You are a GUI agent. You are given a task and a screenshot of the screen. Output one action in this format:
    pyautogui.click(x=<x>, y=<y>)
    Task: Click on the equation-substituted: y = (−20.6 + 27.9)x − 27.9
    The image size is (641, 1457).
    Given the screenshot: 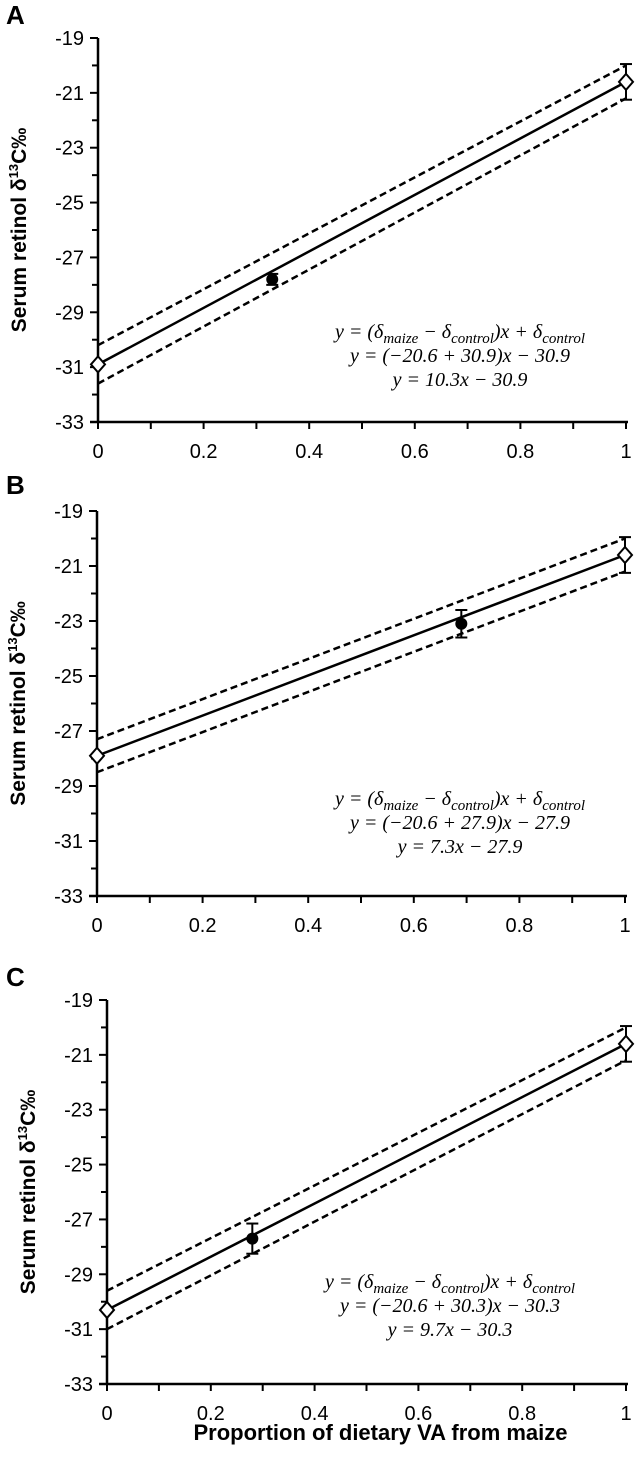 What is the action you would take?
    pyautogui.click(x=459, y=823)
    